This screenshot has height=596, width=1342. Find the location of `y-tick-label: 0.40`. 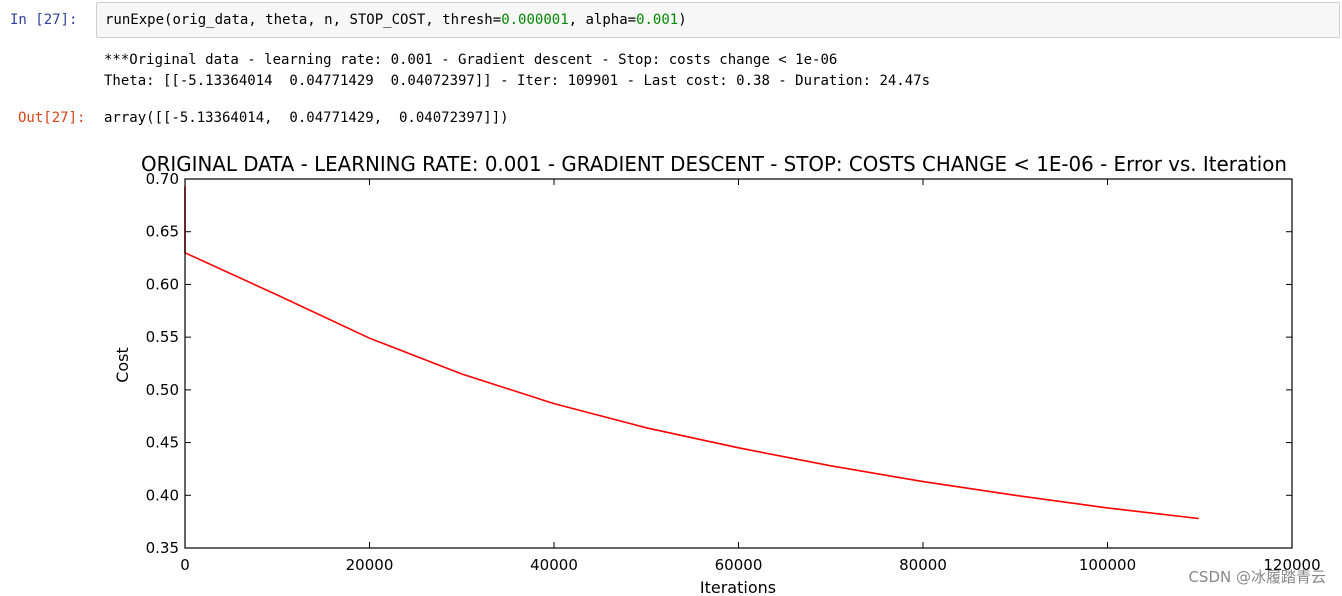

y-tick-label: 0.40 is located at coordinates (162, 495).